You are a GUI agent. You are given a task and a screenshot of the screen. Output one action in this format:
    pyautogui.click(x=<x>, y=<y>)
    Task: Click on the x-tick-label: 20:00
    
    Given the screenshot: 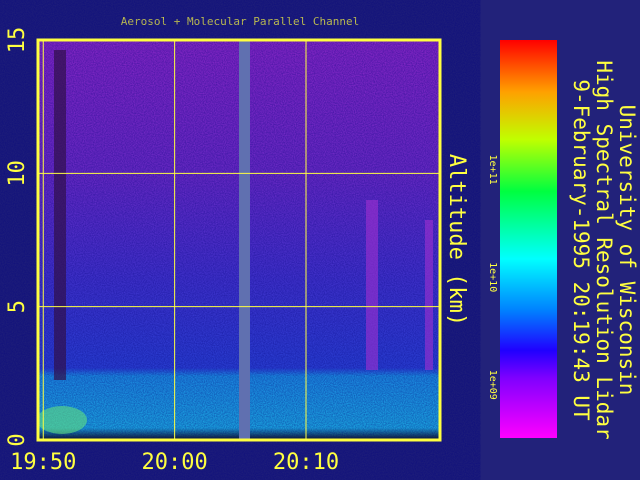 What is the action you would take?
    pyautogui.click(x=175, y=462)
    